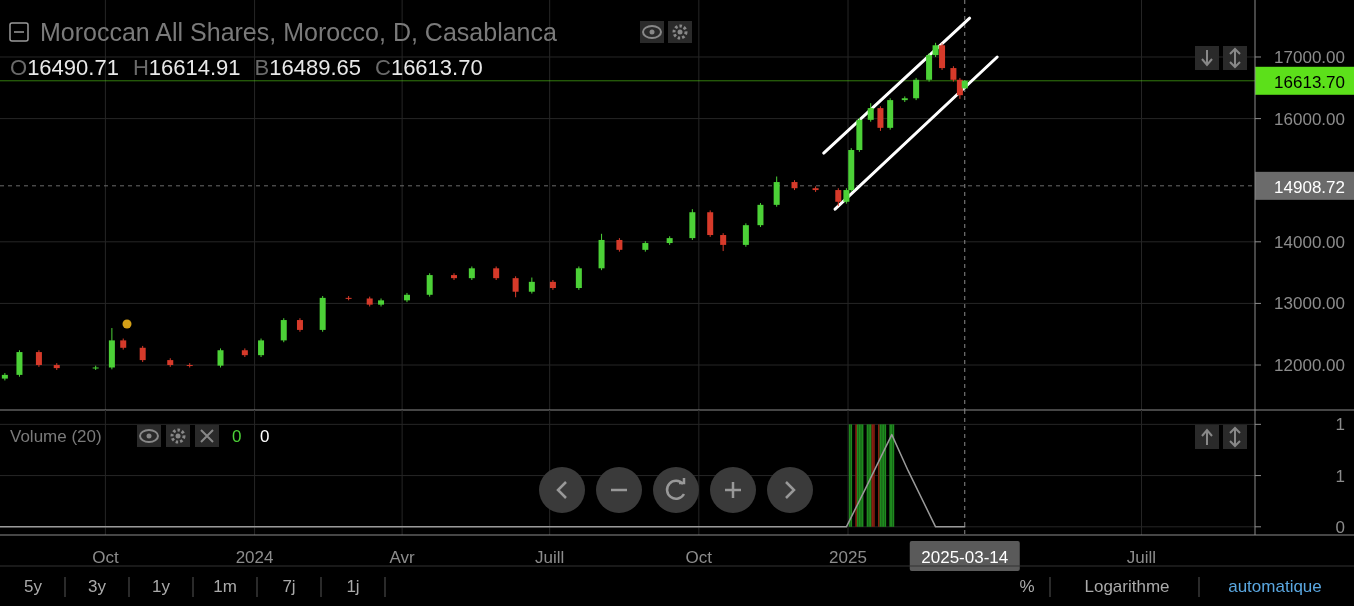  Describe the element at coordinates (402, 557) in the screenshot. I see `x-tick-label: Avr` at that location.